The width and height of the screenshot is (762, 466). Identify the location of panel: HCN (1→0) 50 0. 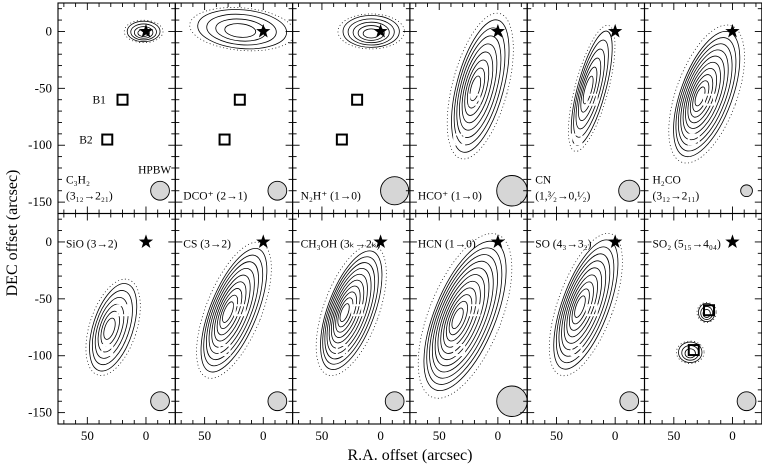
(468, 327).